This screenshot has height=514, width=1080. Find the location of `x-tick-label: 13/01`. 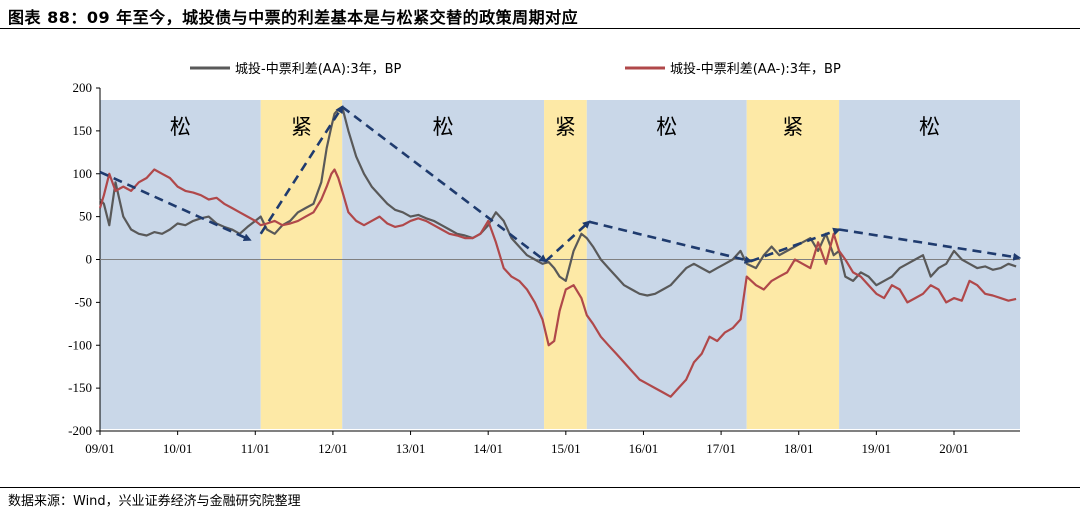

x-tick-label: 13/01 is located at coordinates (411, 448).